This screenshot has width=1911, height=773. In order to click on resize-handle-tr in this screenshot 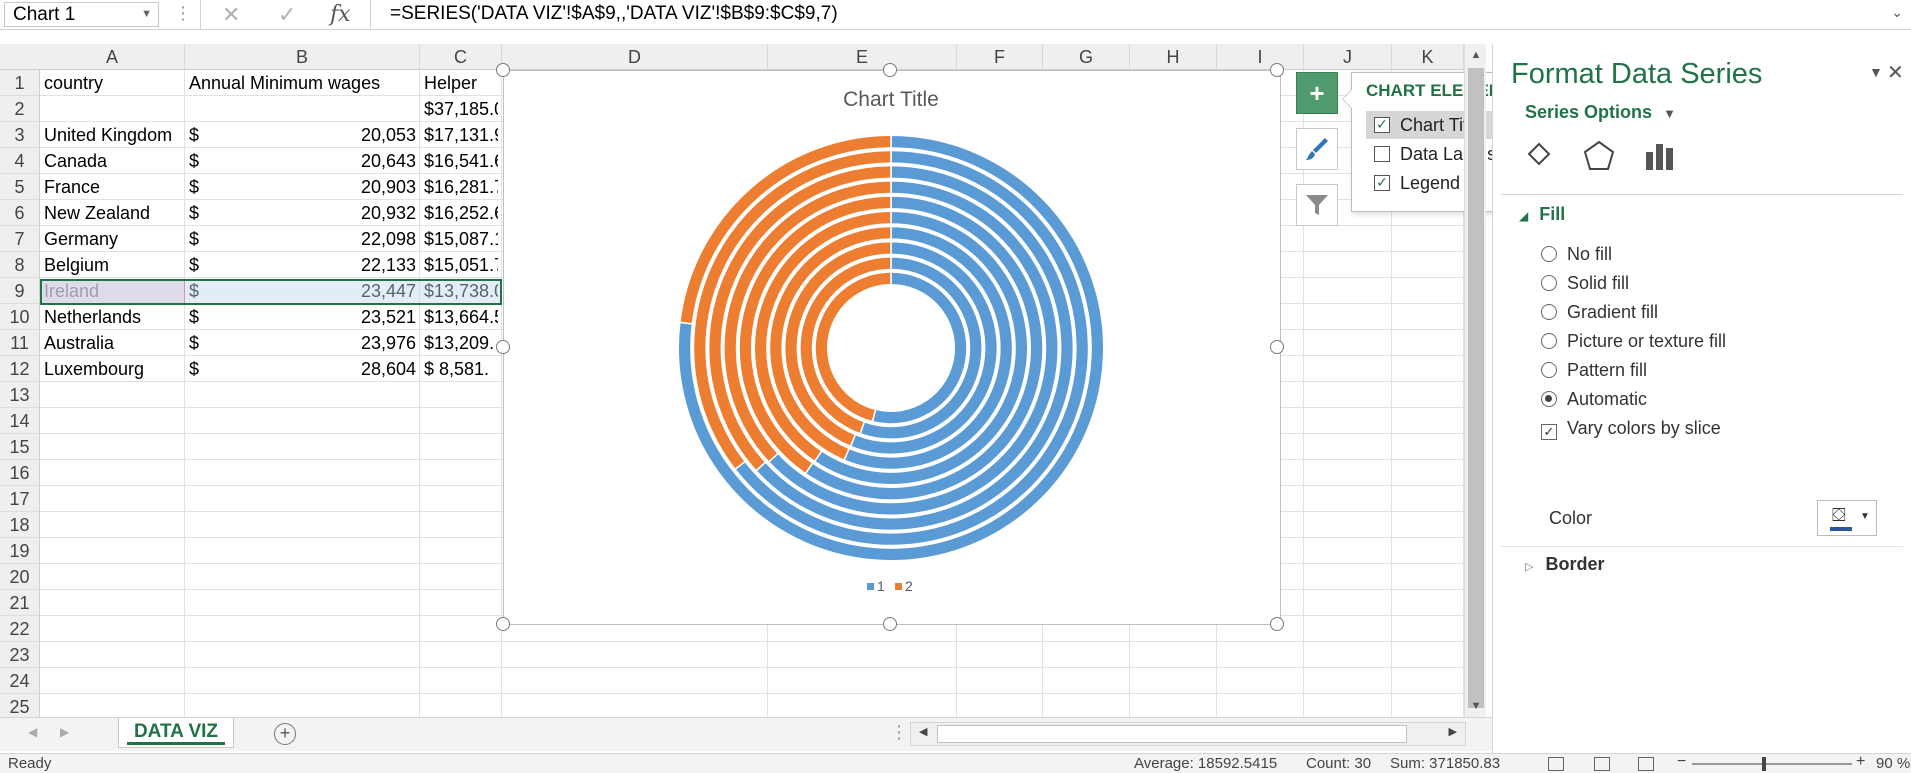, I will do `click(1277, 70)`.